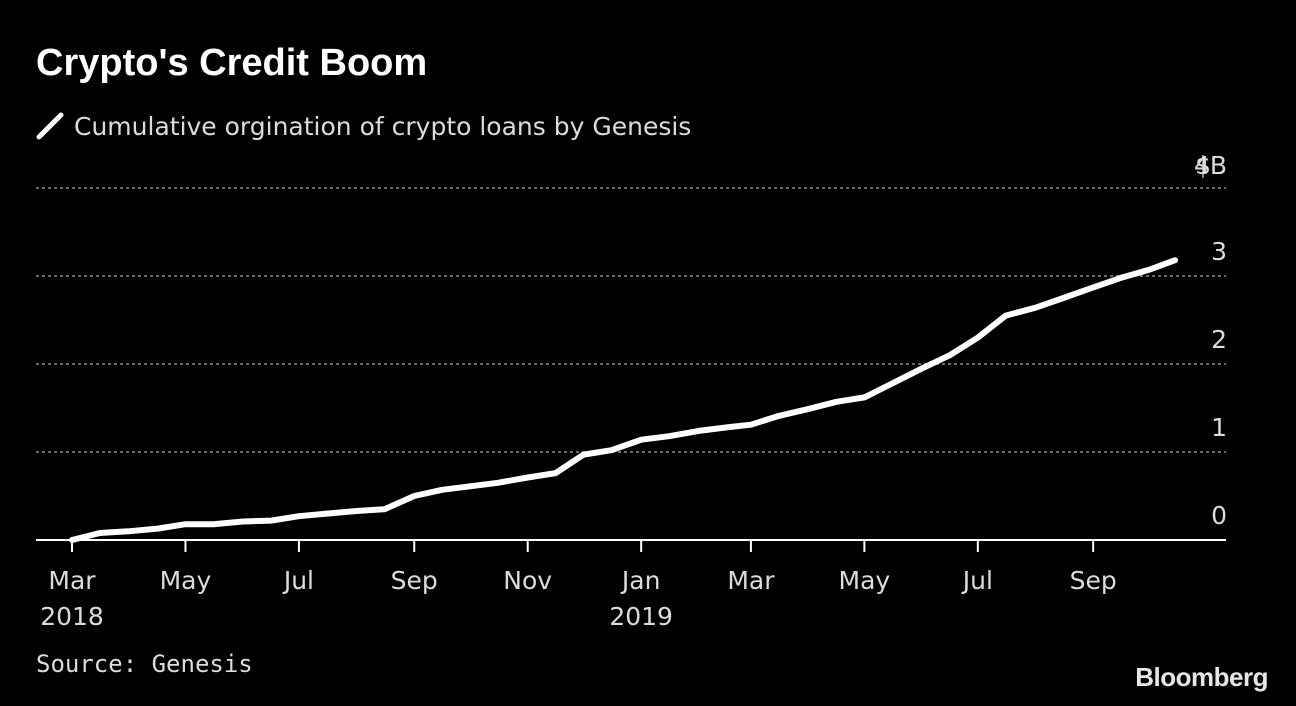 This screenshot has width=1296, height=706. Describe the element at coordinates (186, 580) in the screenshot. I see `x-tick-label-1: May` at that location.